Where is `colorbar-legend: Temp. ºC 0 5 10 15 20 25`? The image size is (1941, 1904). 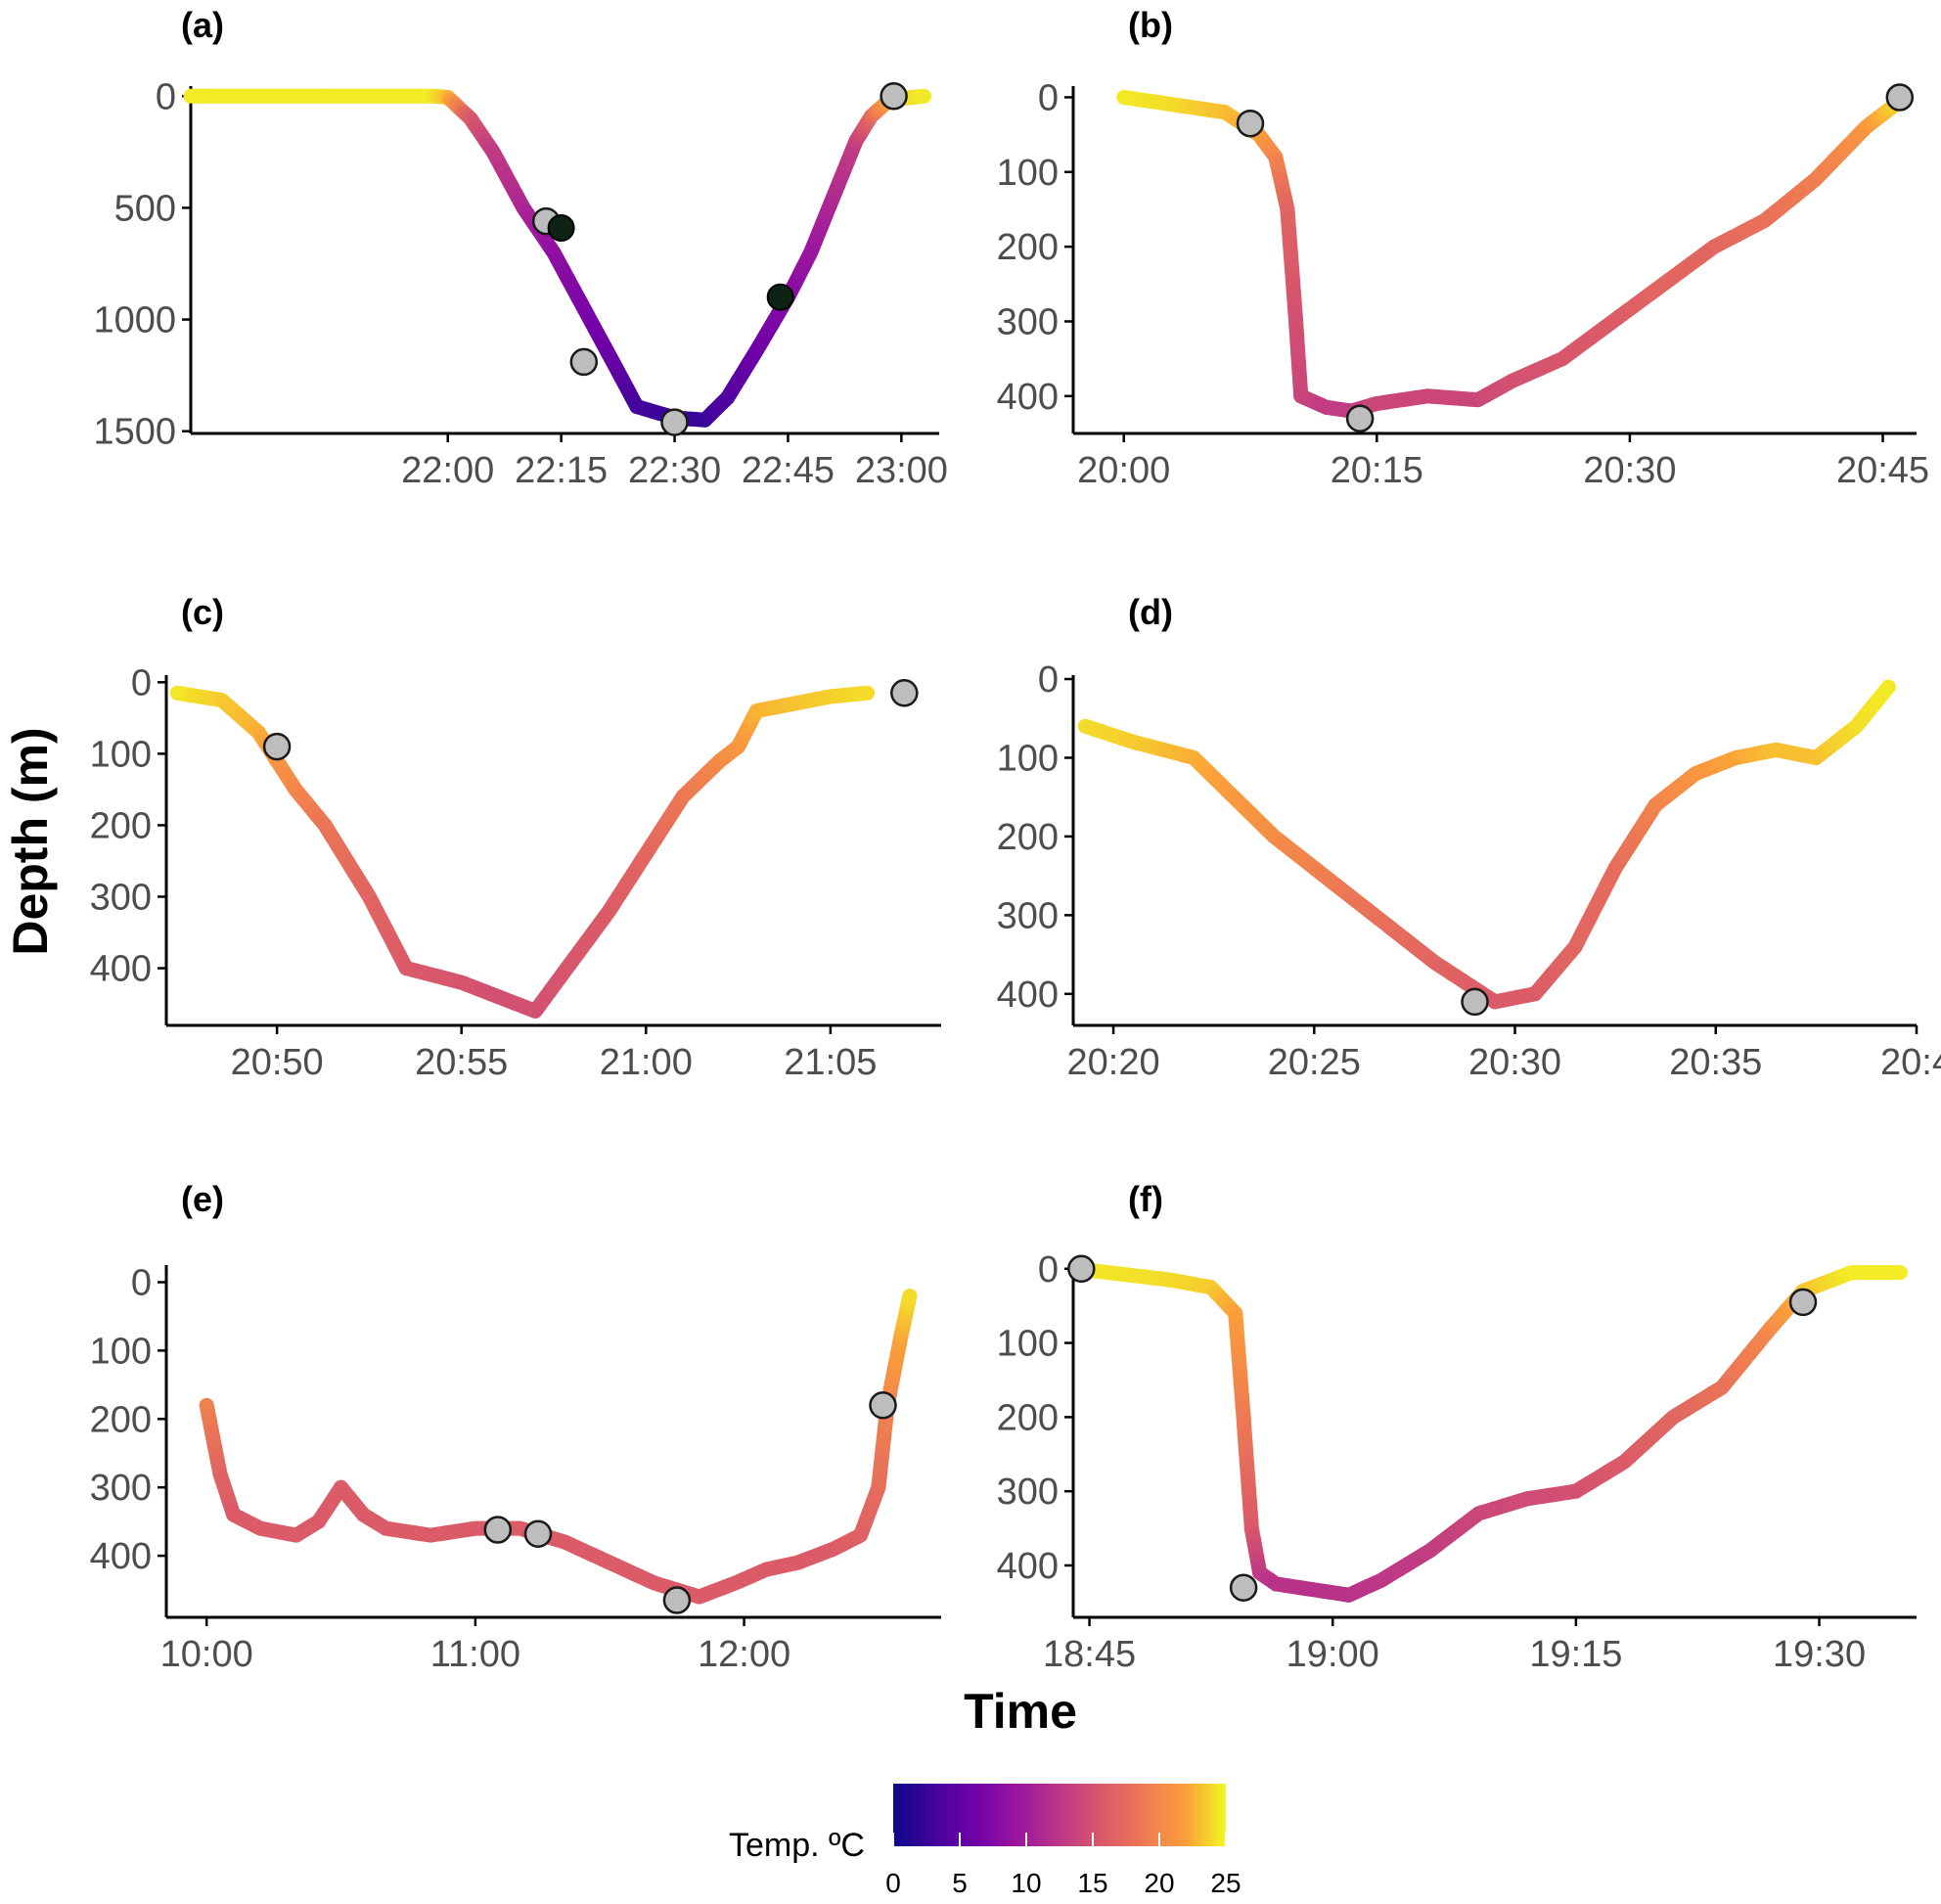
colorbar-legend: Temp. ºC 0 5 10 15 20 25 is located at coordinates (985, 1841).